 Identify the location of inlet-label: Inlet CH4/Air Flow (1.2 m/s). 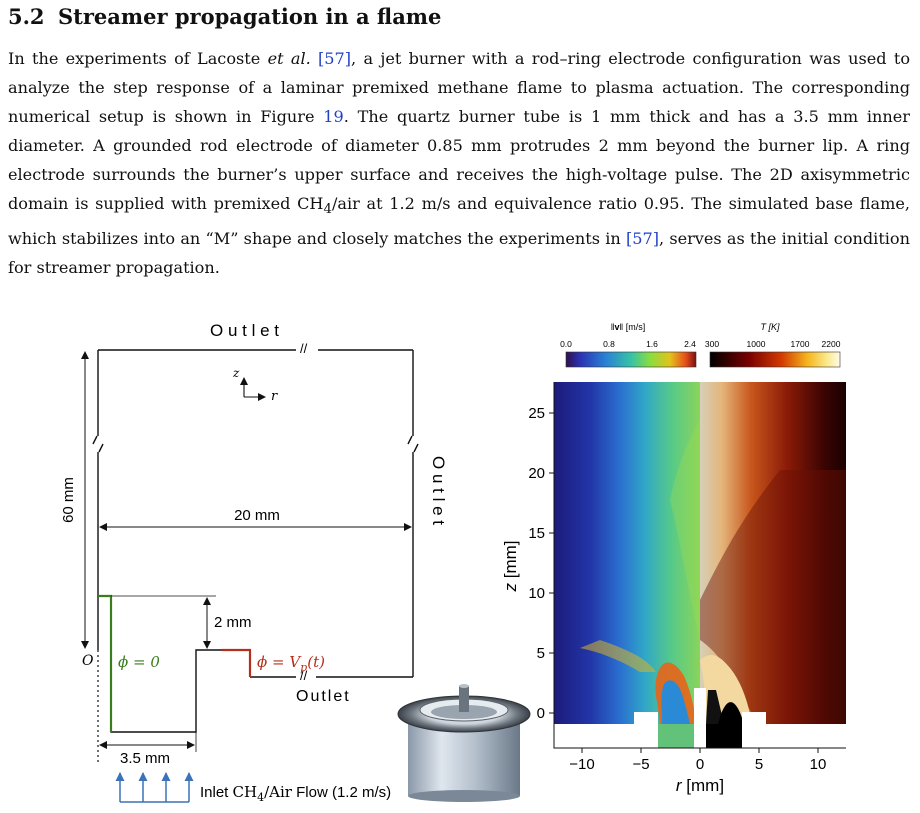
(295, 793).